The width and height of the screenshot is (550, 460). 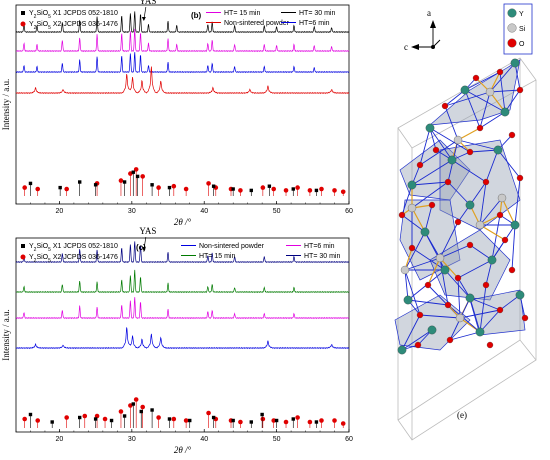 I want to click on x-tick-label: 40, so click(x=204, y=439).